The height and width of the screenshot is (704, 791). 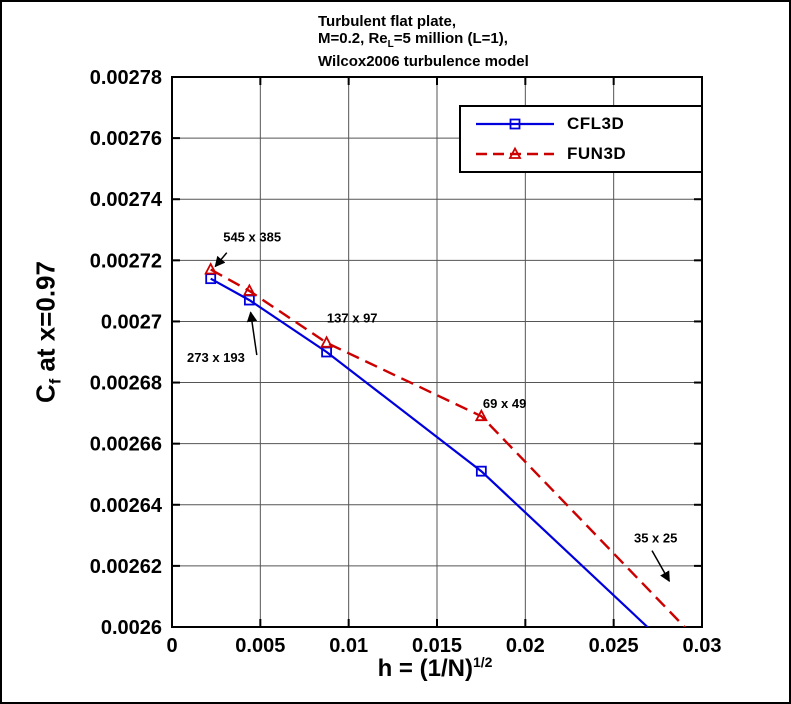 I want to click on legend-entry-fun3d: FUN3D, so click(x=587, y=154).